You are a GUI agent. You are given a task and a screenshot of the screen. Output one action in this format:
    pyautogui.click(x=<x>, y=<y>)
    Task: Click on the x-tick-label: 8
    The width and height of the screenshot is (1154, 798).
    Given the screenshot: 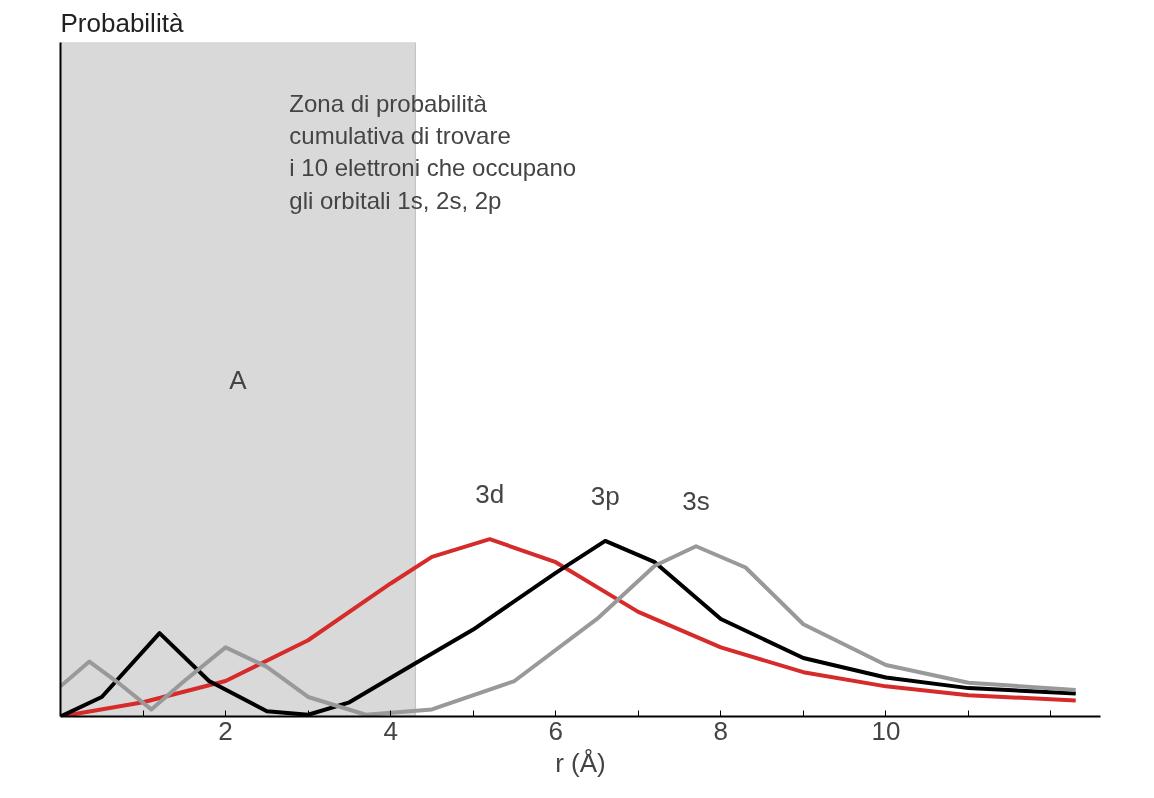 What is the action you would take?
    pyautogui.click(x=721, y=730)
    